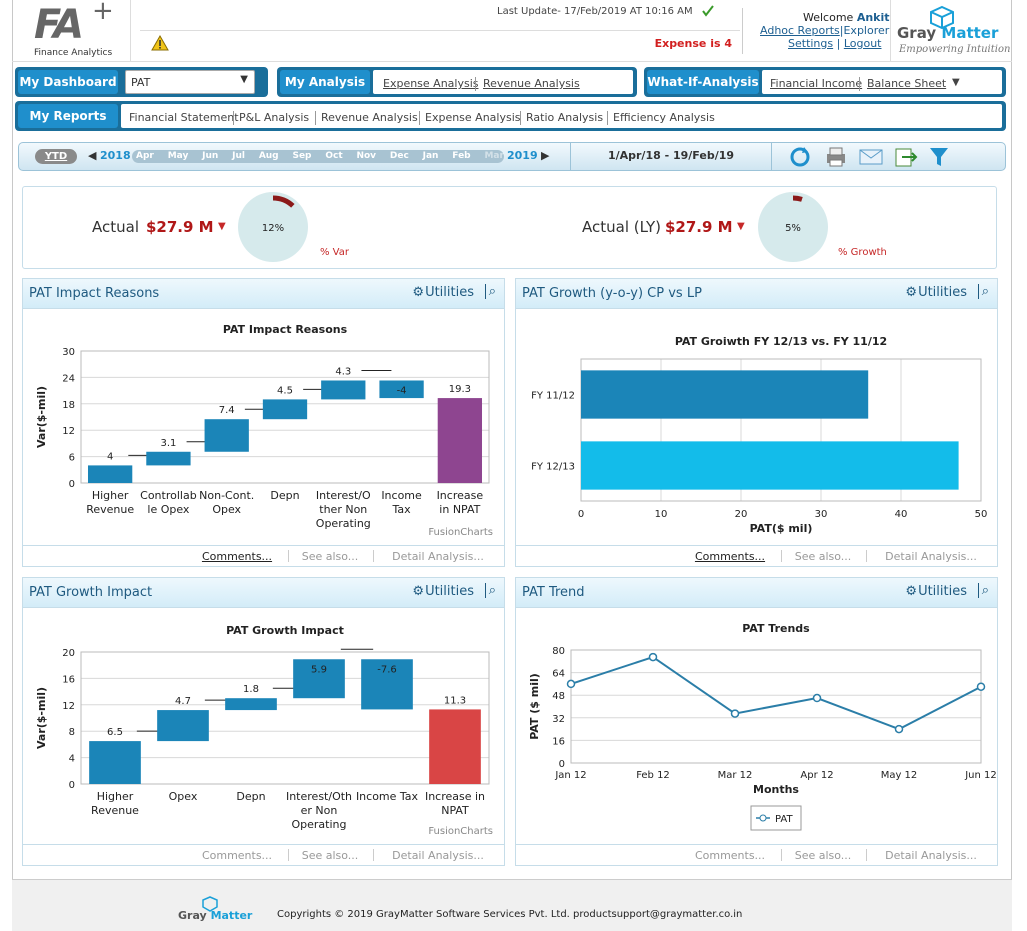  What do you see at coordinates (816, 775) in the screenshot?
I see `x-tick-label: Apr 12` at bounding box center [816, 775].